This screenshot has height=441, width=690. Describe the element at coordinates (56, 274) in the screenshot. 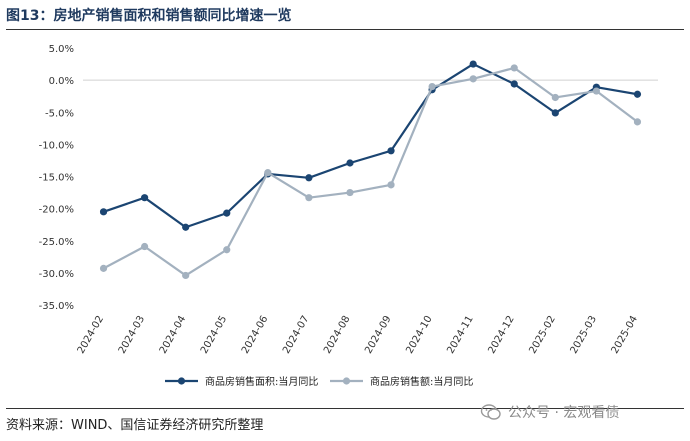

I see `y-tick-label: -30.0%` at that location.